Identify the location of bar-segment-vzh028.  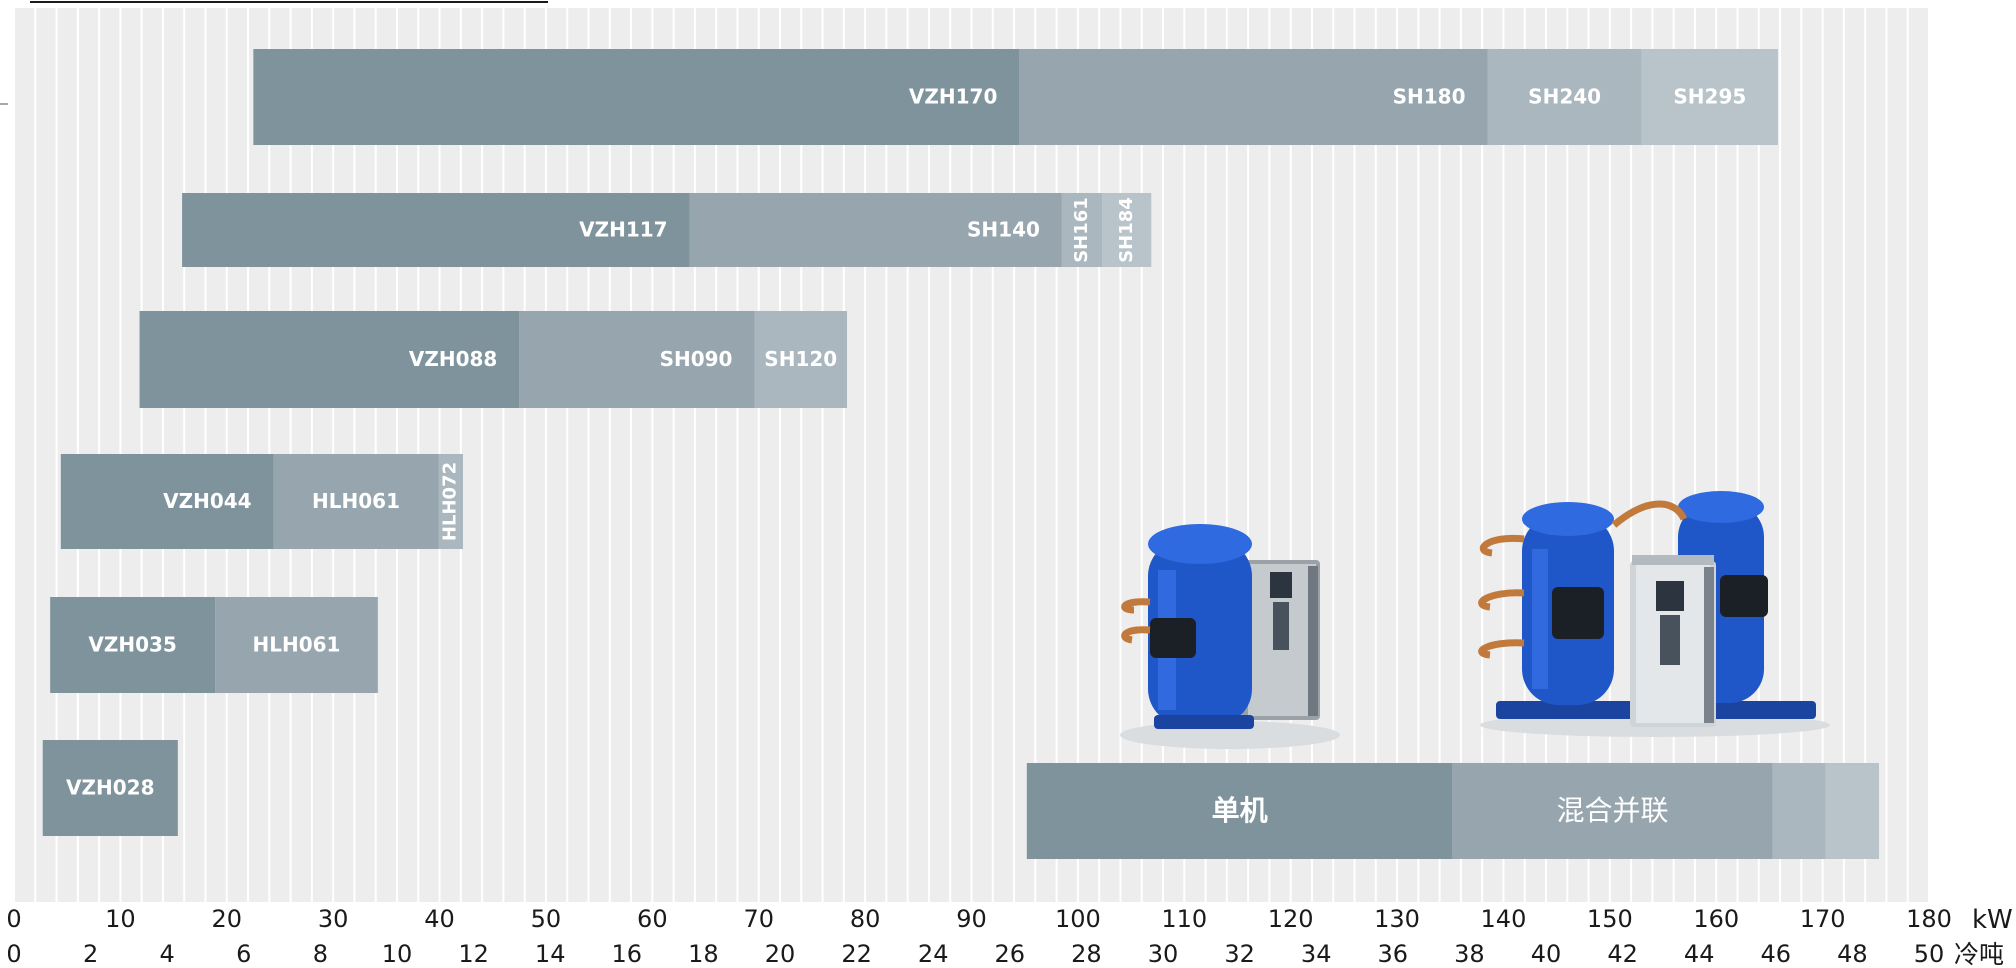
(110, 788).